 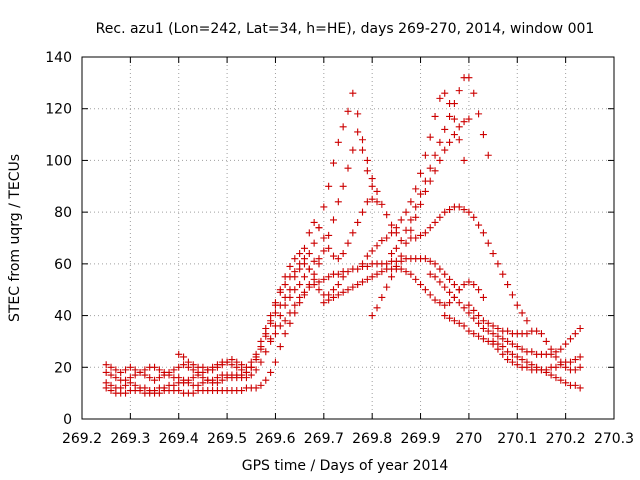 What do you see at coordinates (15, 238) in the screenshot?
I see `y-axis-title: STEC from uqrg / TECUs` at bounding box center [15, 238].